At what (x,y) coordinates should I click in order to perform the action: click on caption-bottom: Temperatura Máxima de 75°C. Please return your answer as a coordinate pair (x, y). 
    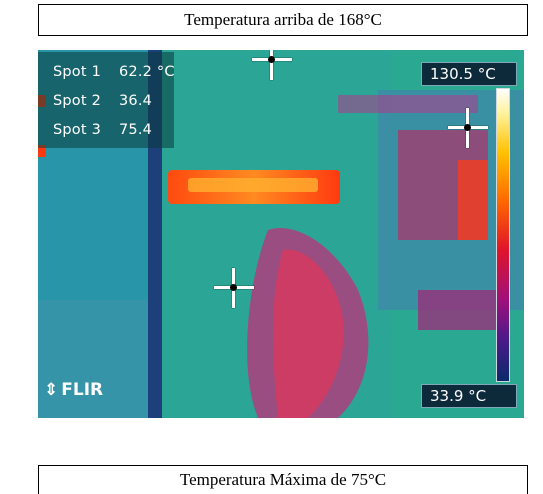
    Looking at the image, I should click on (283, 479).